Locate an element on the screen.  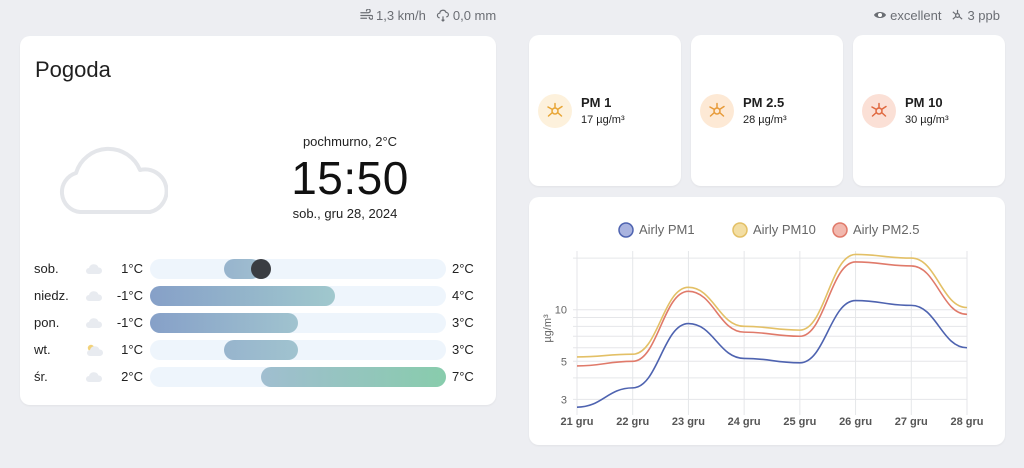
ozone-value: 3 ppb is located at coordinates (983, 15).